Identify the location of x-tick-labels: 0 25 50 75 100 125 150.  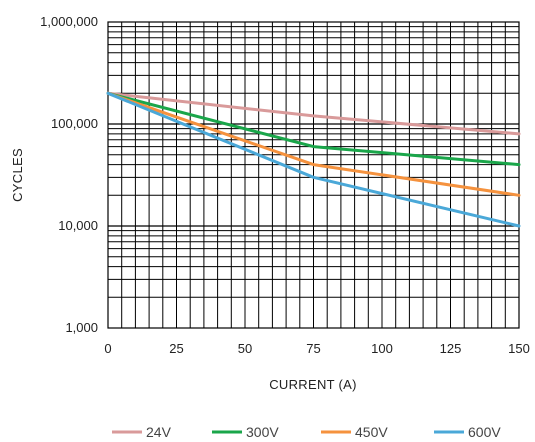
(316, 348).